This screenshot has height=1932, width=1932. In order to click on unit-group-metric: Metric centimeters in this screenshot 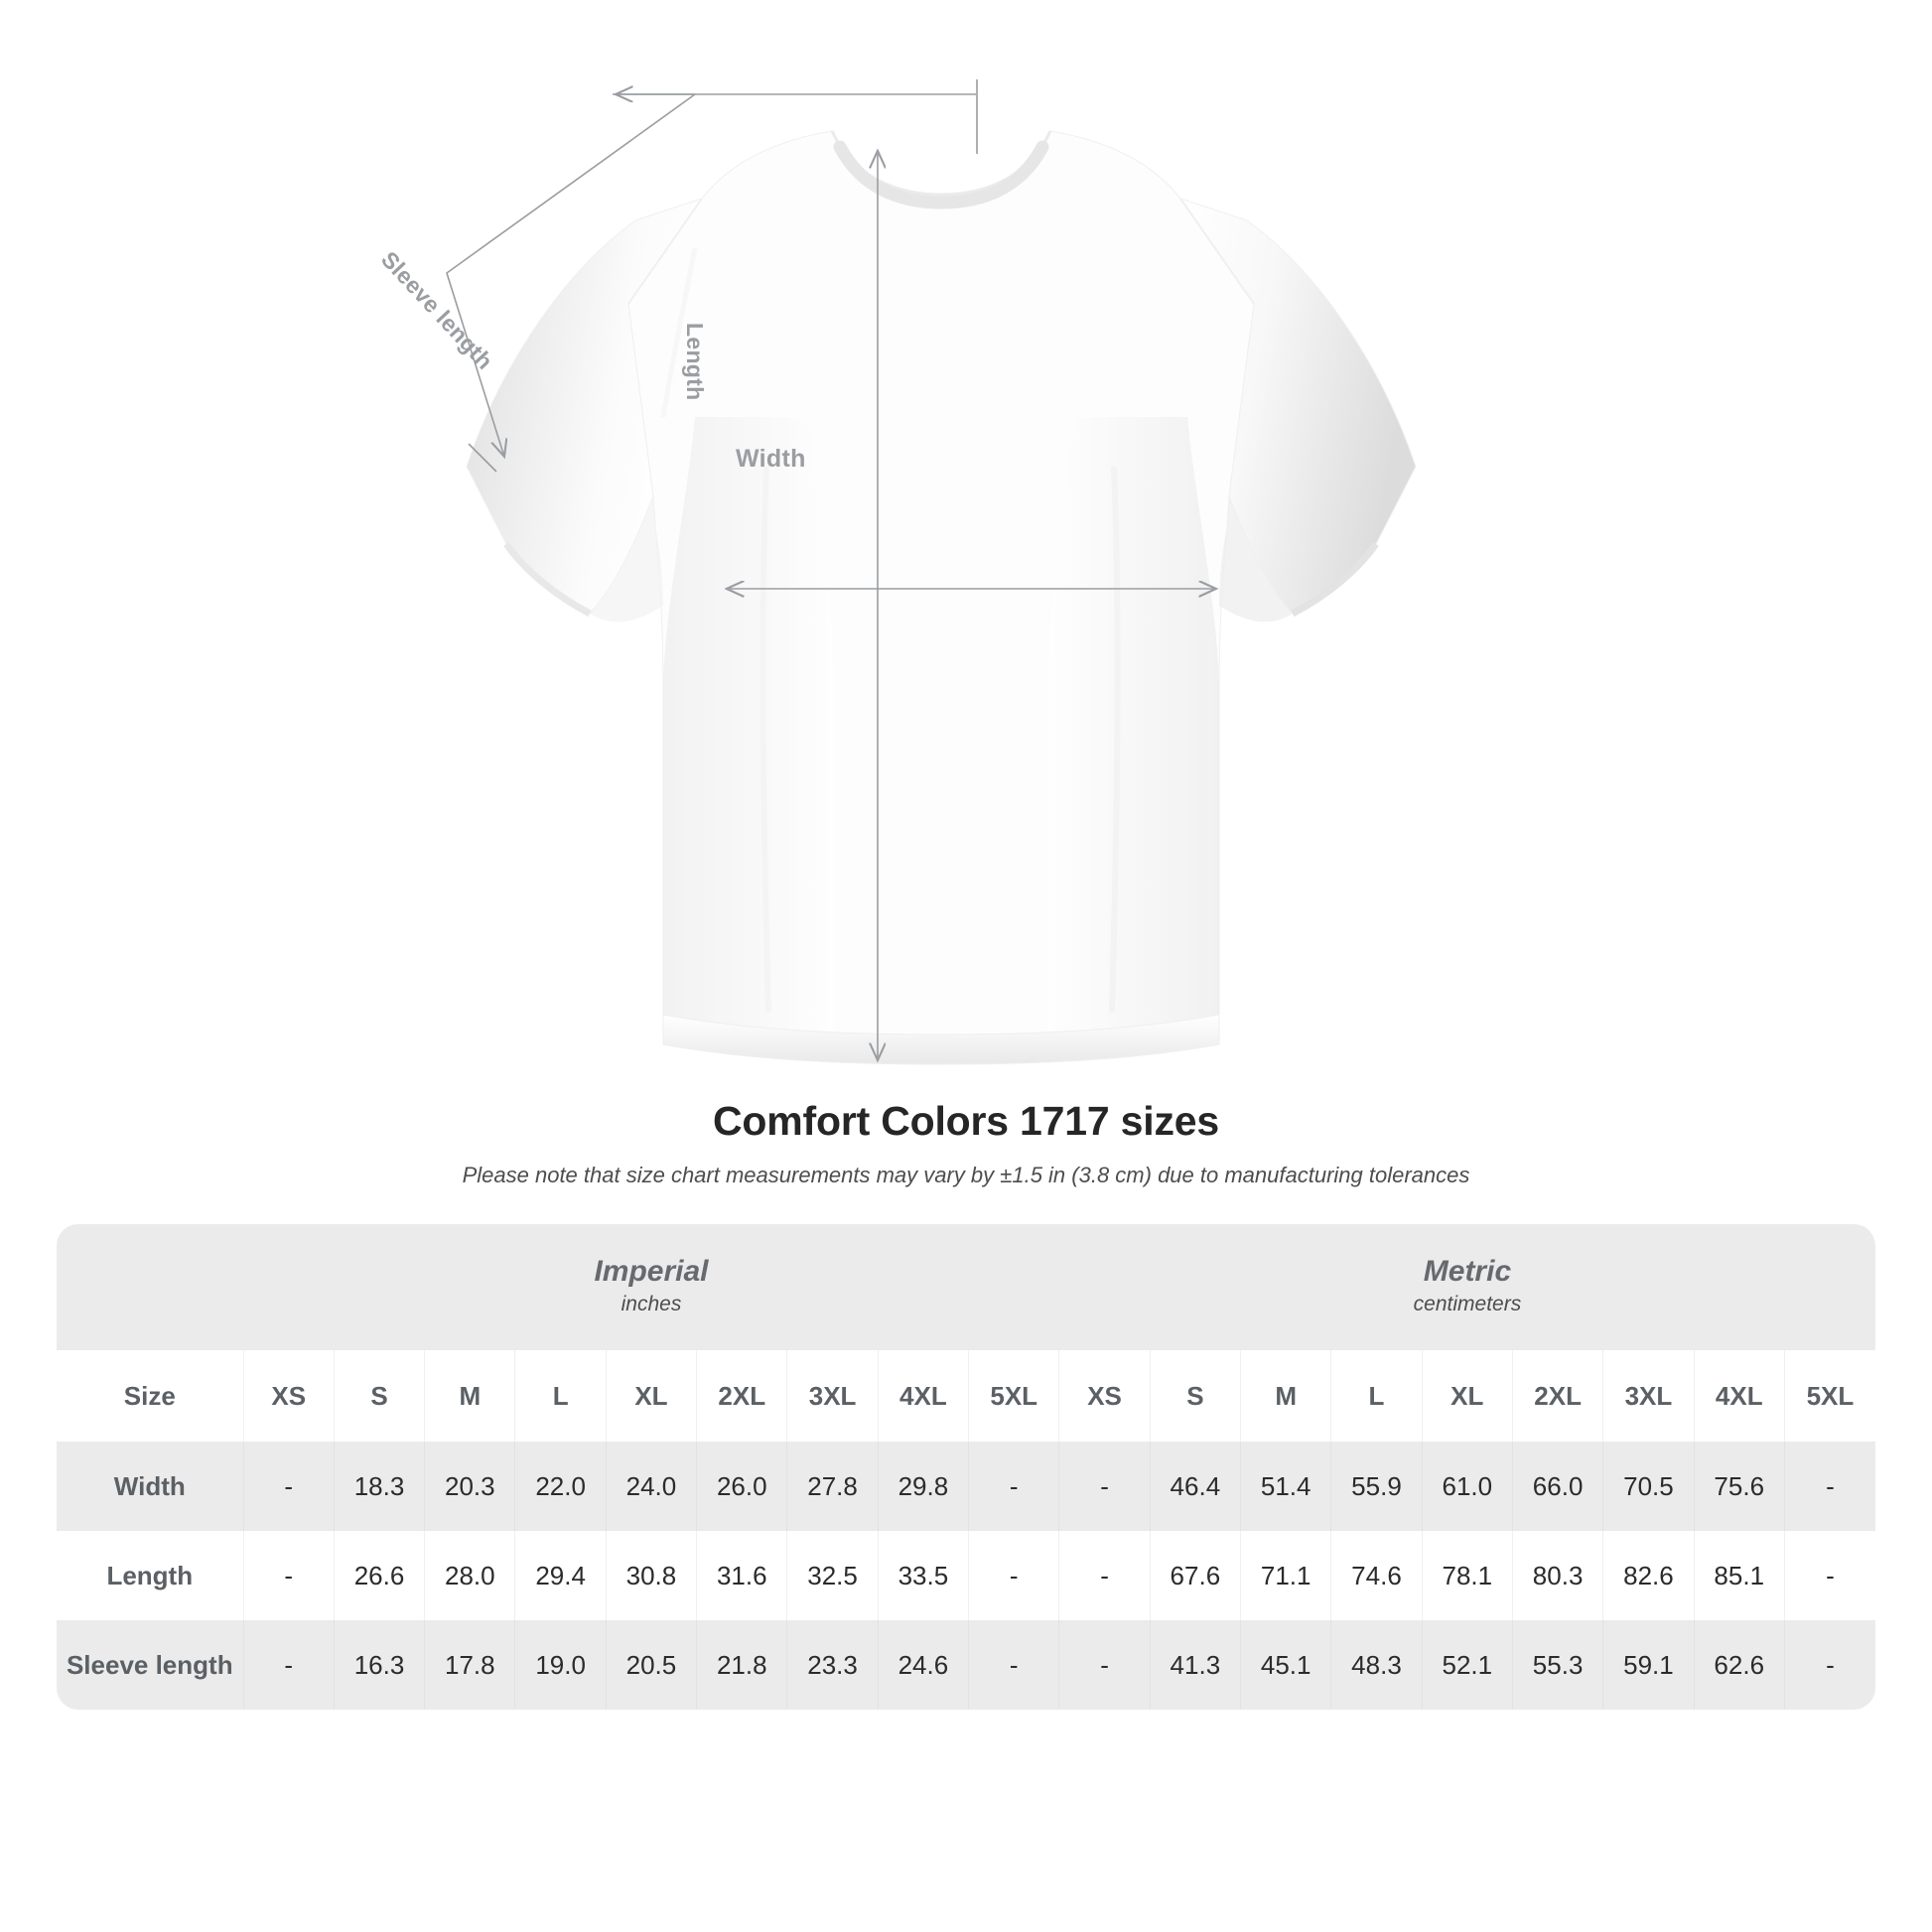, I will do `click(1467, 1287)`.